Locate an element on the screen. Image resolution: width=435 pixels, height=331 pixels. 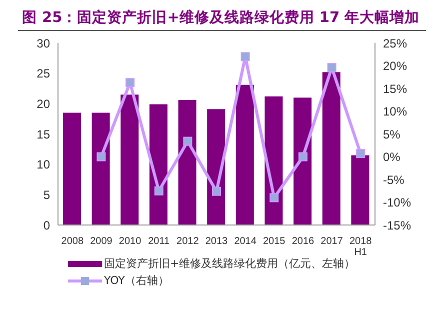
x-tick-label: 2011 is located at coordinates (159, 241).